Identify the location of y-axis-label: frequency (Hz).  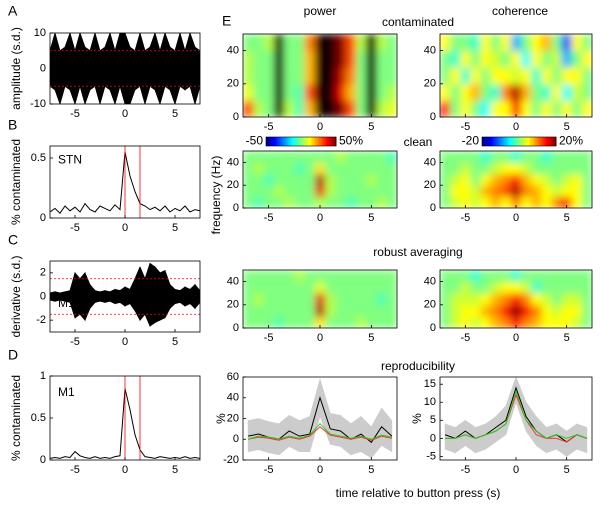
(216, 195).